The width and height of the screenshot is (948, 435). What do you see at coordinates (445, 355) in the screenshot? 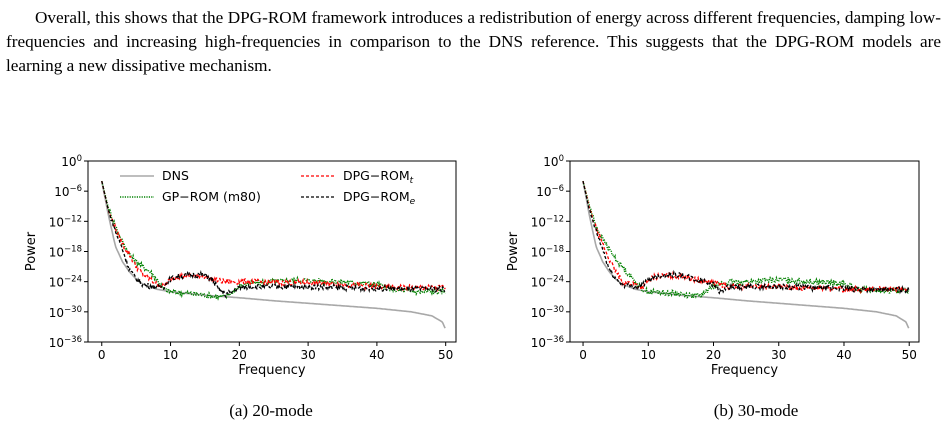
I see `x-tick-label-a-50: 50` at bounding box center [445, 355].